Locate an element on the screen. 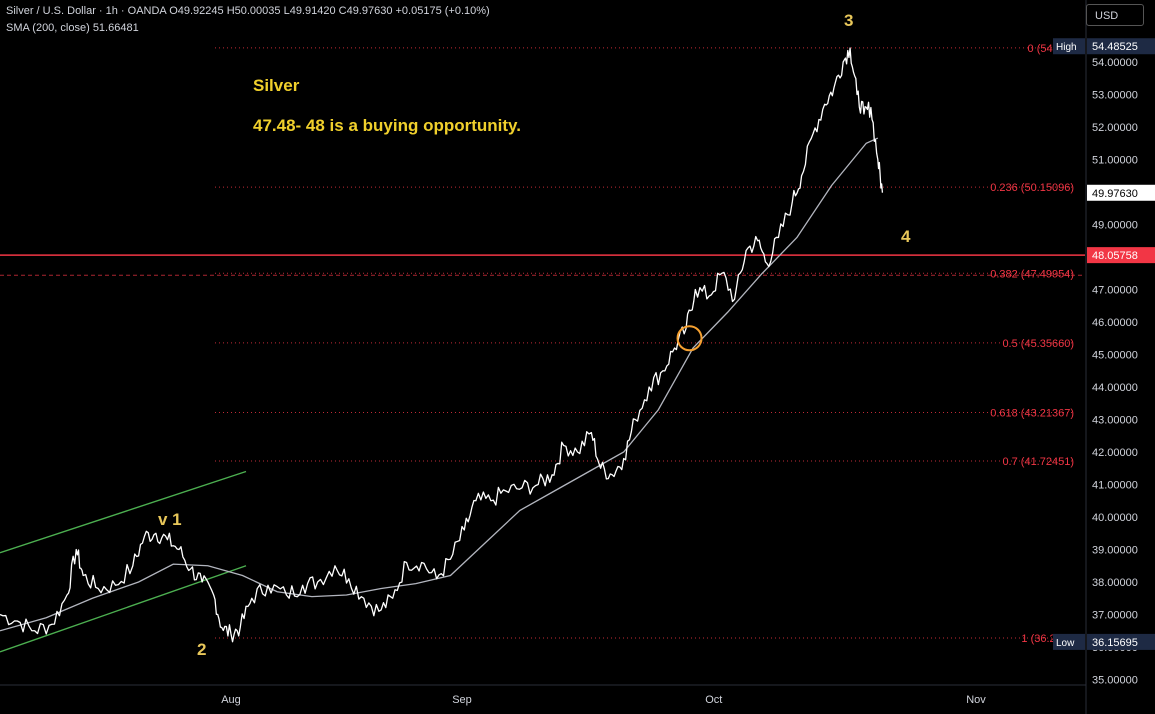 The image size is (1155, 714). low-price-tag-bg is located at coordinates (1121, 641).